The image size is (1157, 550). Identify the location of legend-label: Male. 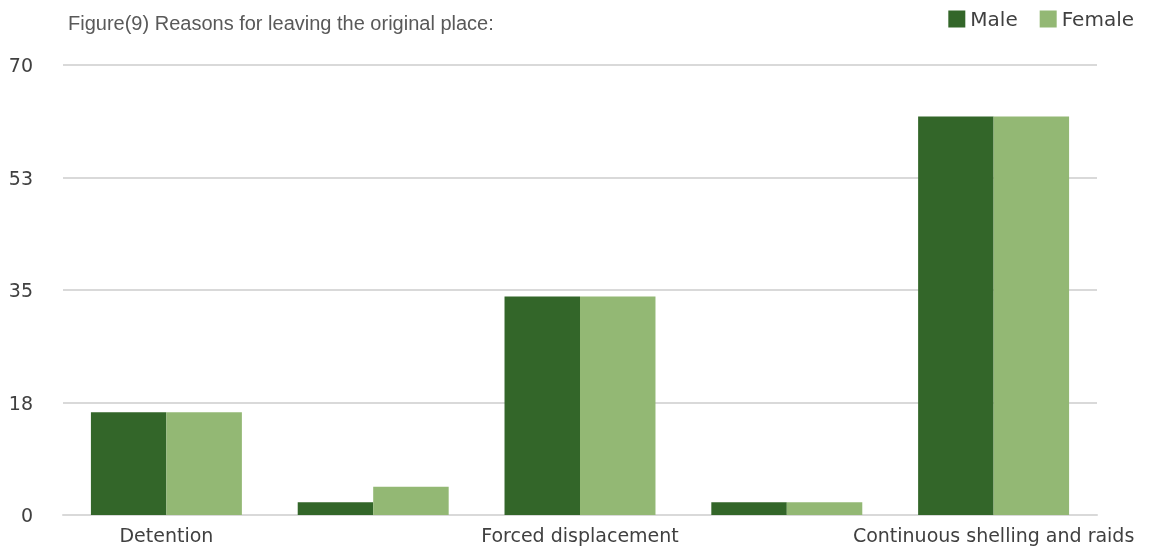
(994, 19).